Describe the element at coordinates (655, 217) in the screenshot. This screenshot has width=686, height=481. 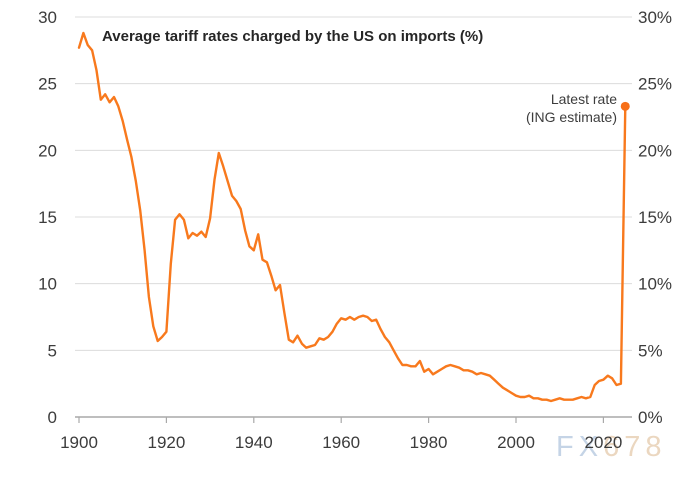
I see `y-axis-label-right: 15%` at that location.